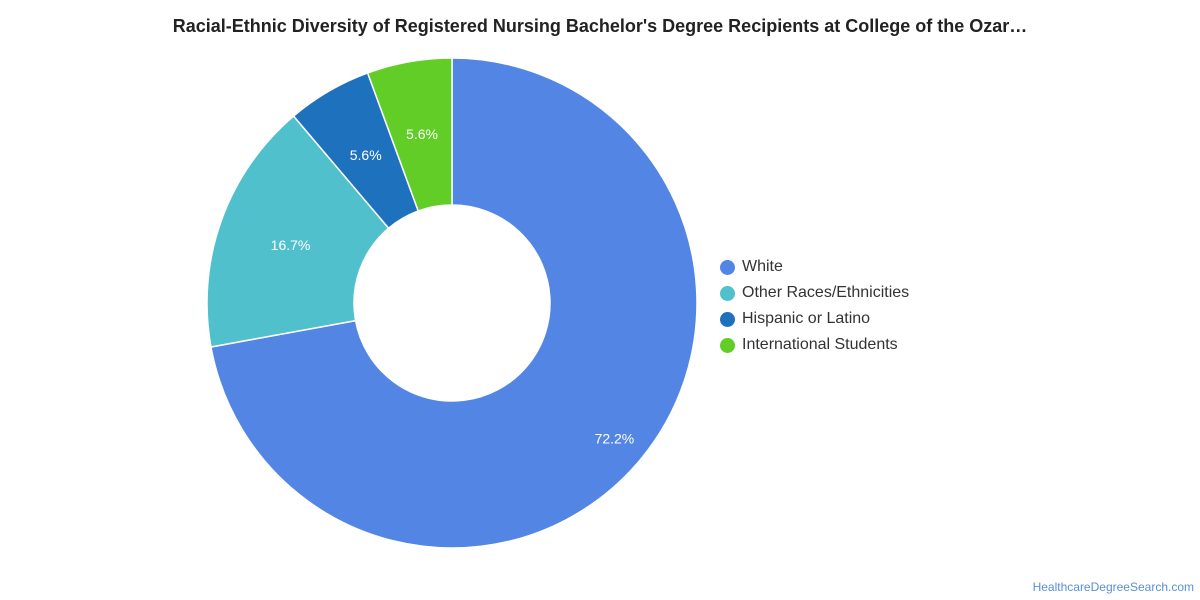  What do you see at coordinates (422, 134) in the screenshot?
I see `slice-label-international-students: 5.6%` at bounding box center [422, 134].